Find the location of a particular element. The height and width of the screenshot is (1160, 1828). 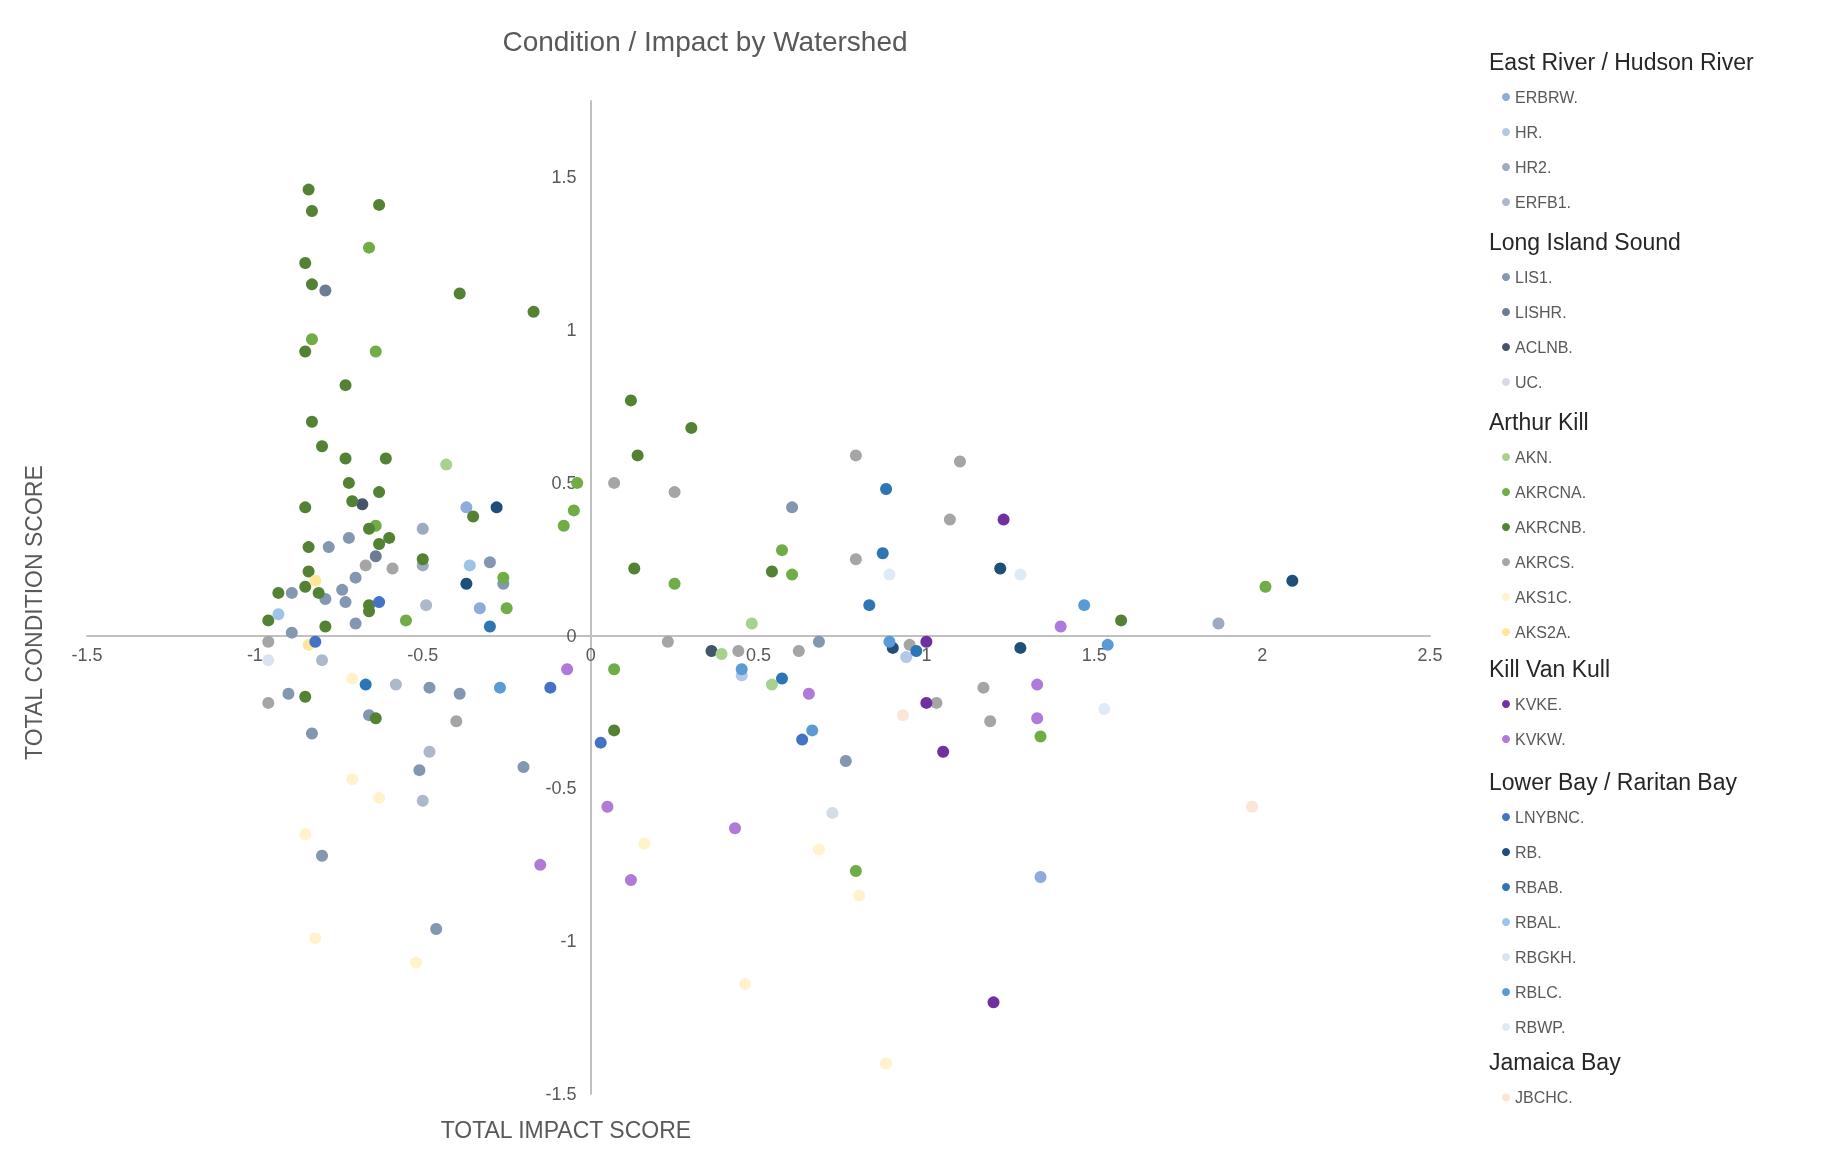

x-tick-label: 2 is located at coordinates (1262, 654).